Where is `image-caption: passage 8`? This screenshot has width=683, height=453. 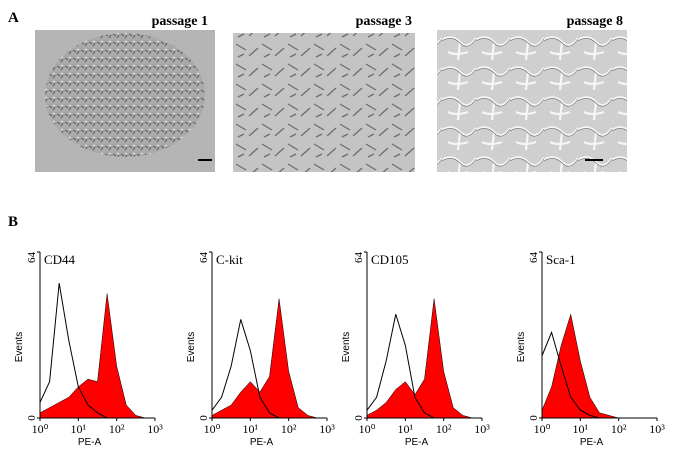 image-caption: passage 8 is located at coordinates (595, 21).